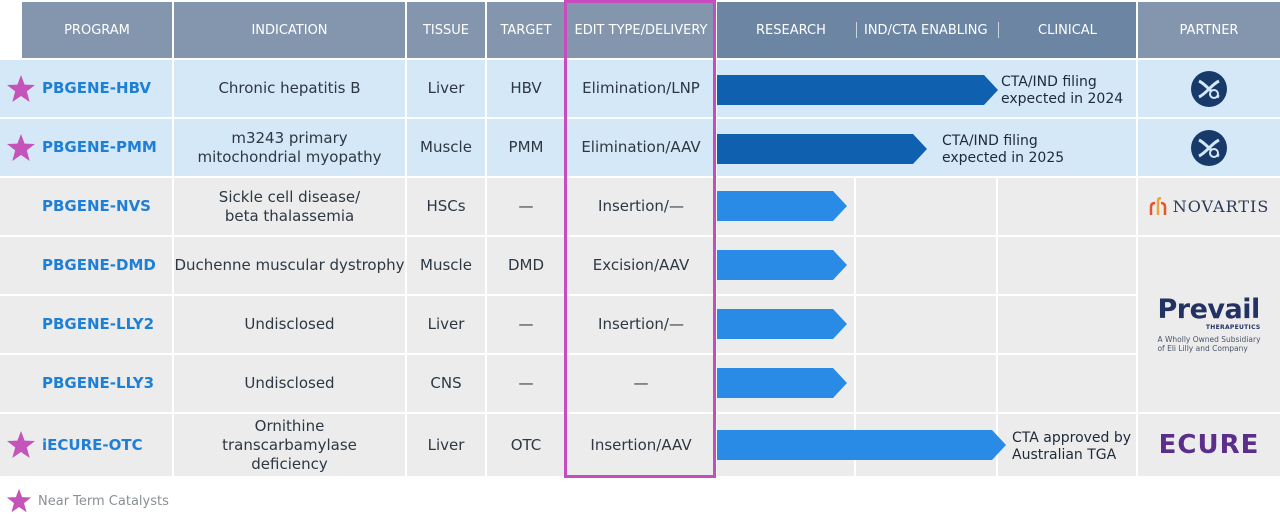 Image resolution: width=1280 pixels, height=520 pixels. I want to click on novartis-name: NOVARTIS, so click(1221, 206).